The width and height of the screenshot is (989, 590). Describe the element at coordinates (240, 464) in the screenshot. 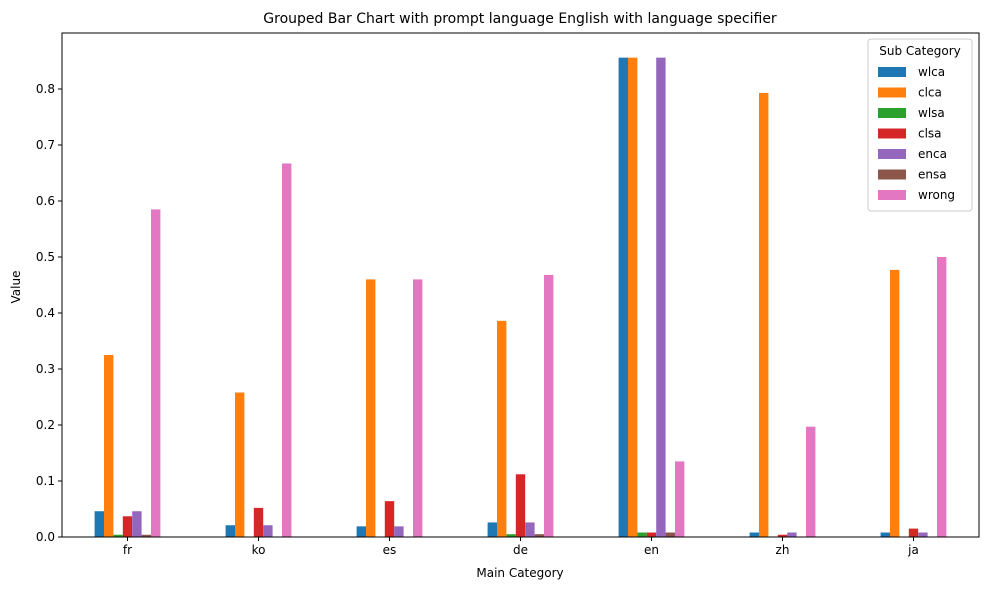

I see `bar-clca-ko` at that location.